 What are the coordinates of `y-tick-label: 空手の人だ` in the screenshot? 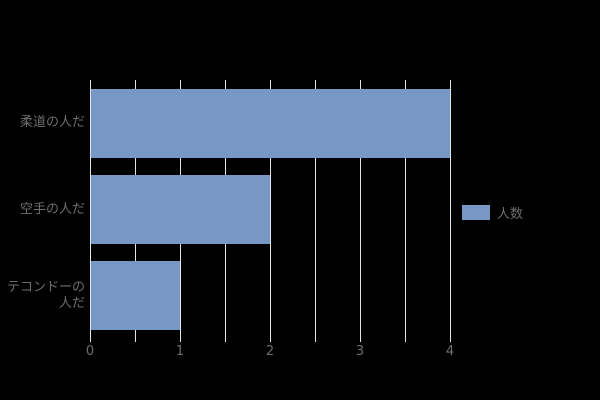 It's located at (52, 209).